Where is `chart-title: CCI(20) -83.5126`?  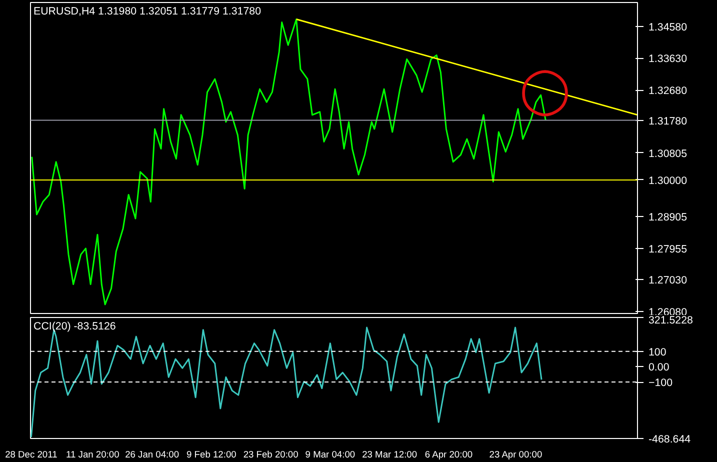
chart-title: CCI(20) -83.5126 is located at coordinates (75, 326).